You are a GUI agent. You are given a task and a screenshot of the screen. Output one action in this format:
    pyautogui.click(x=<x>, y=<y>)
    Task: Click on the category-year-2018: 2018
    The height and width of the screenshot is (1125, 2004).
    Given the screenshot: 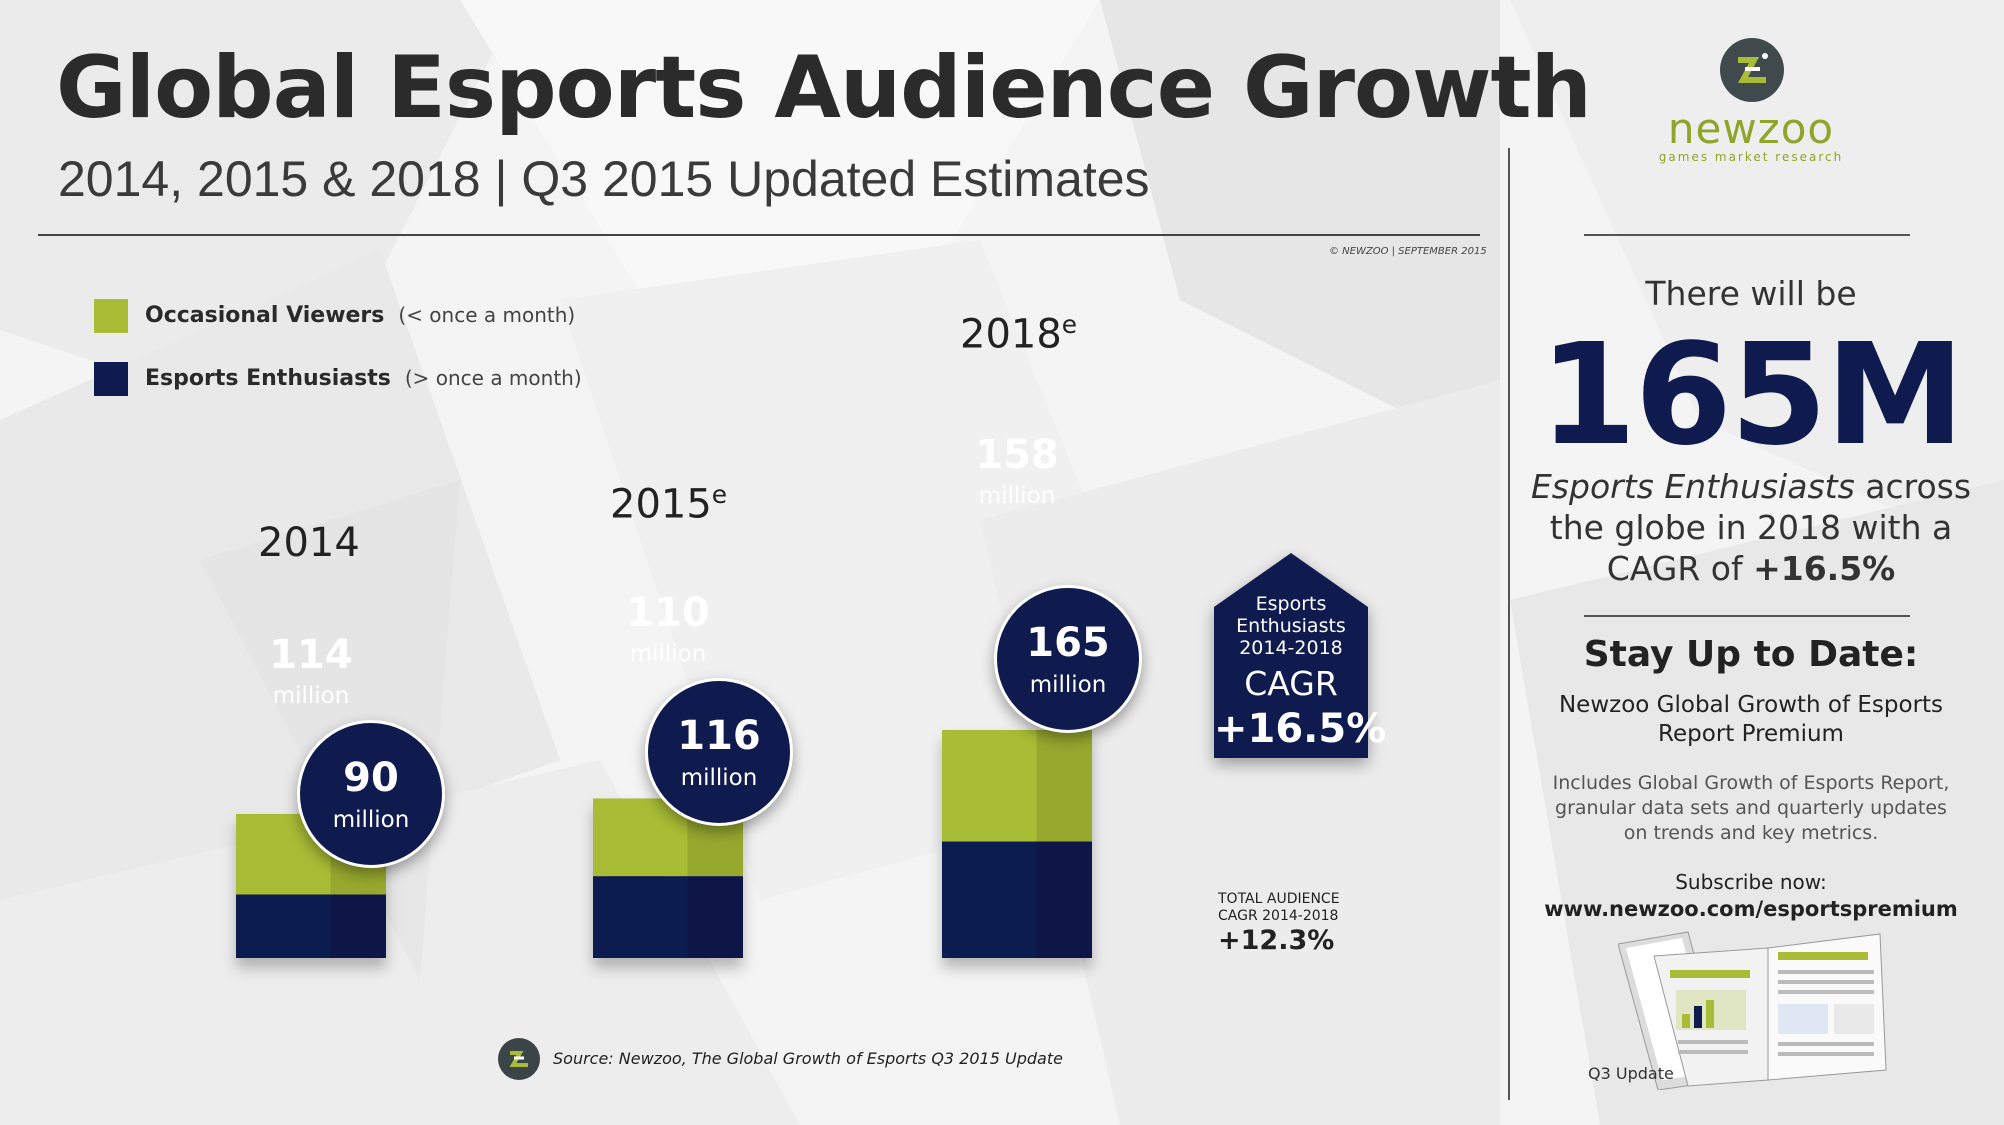 What is the action you would take?
    pyautogui.click(x=1011, y=334)
    